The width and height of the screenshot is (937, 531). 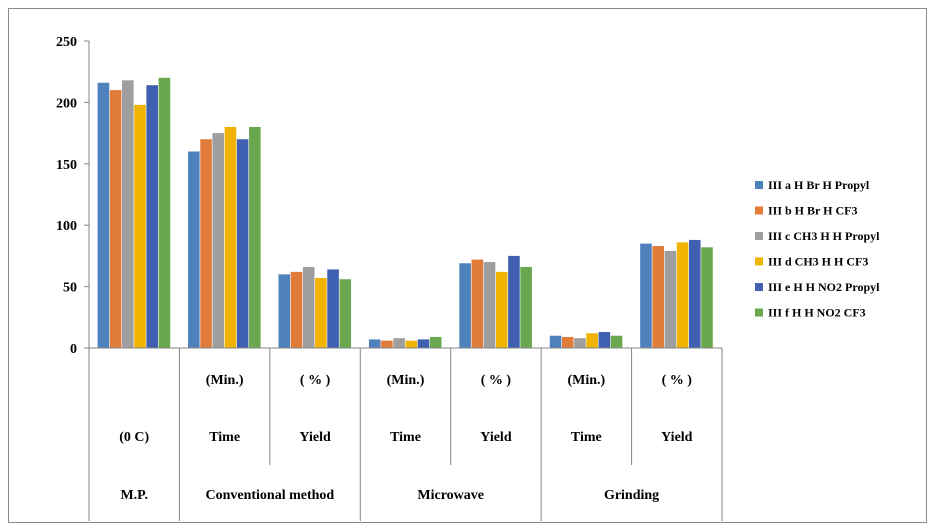 I want to click on y-tick-label: 50, so click(x=70, y=288).